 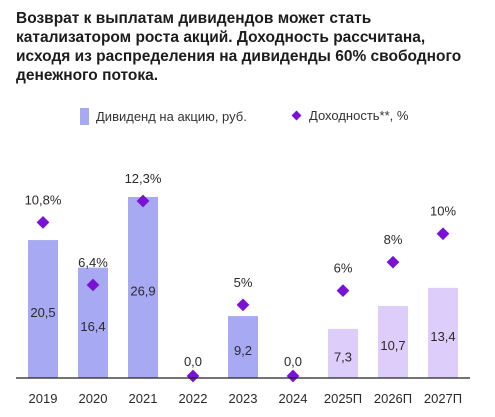 What do you see at coordinates (293, 398) in the screenshot?
I see `x-tick-label: 2024` at bounding box center [293, 398].